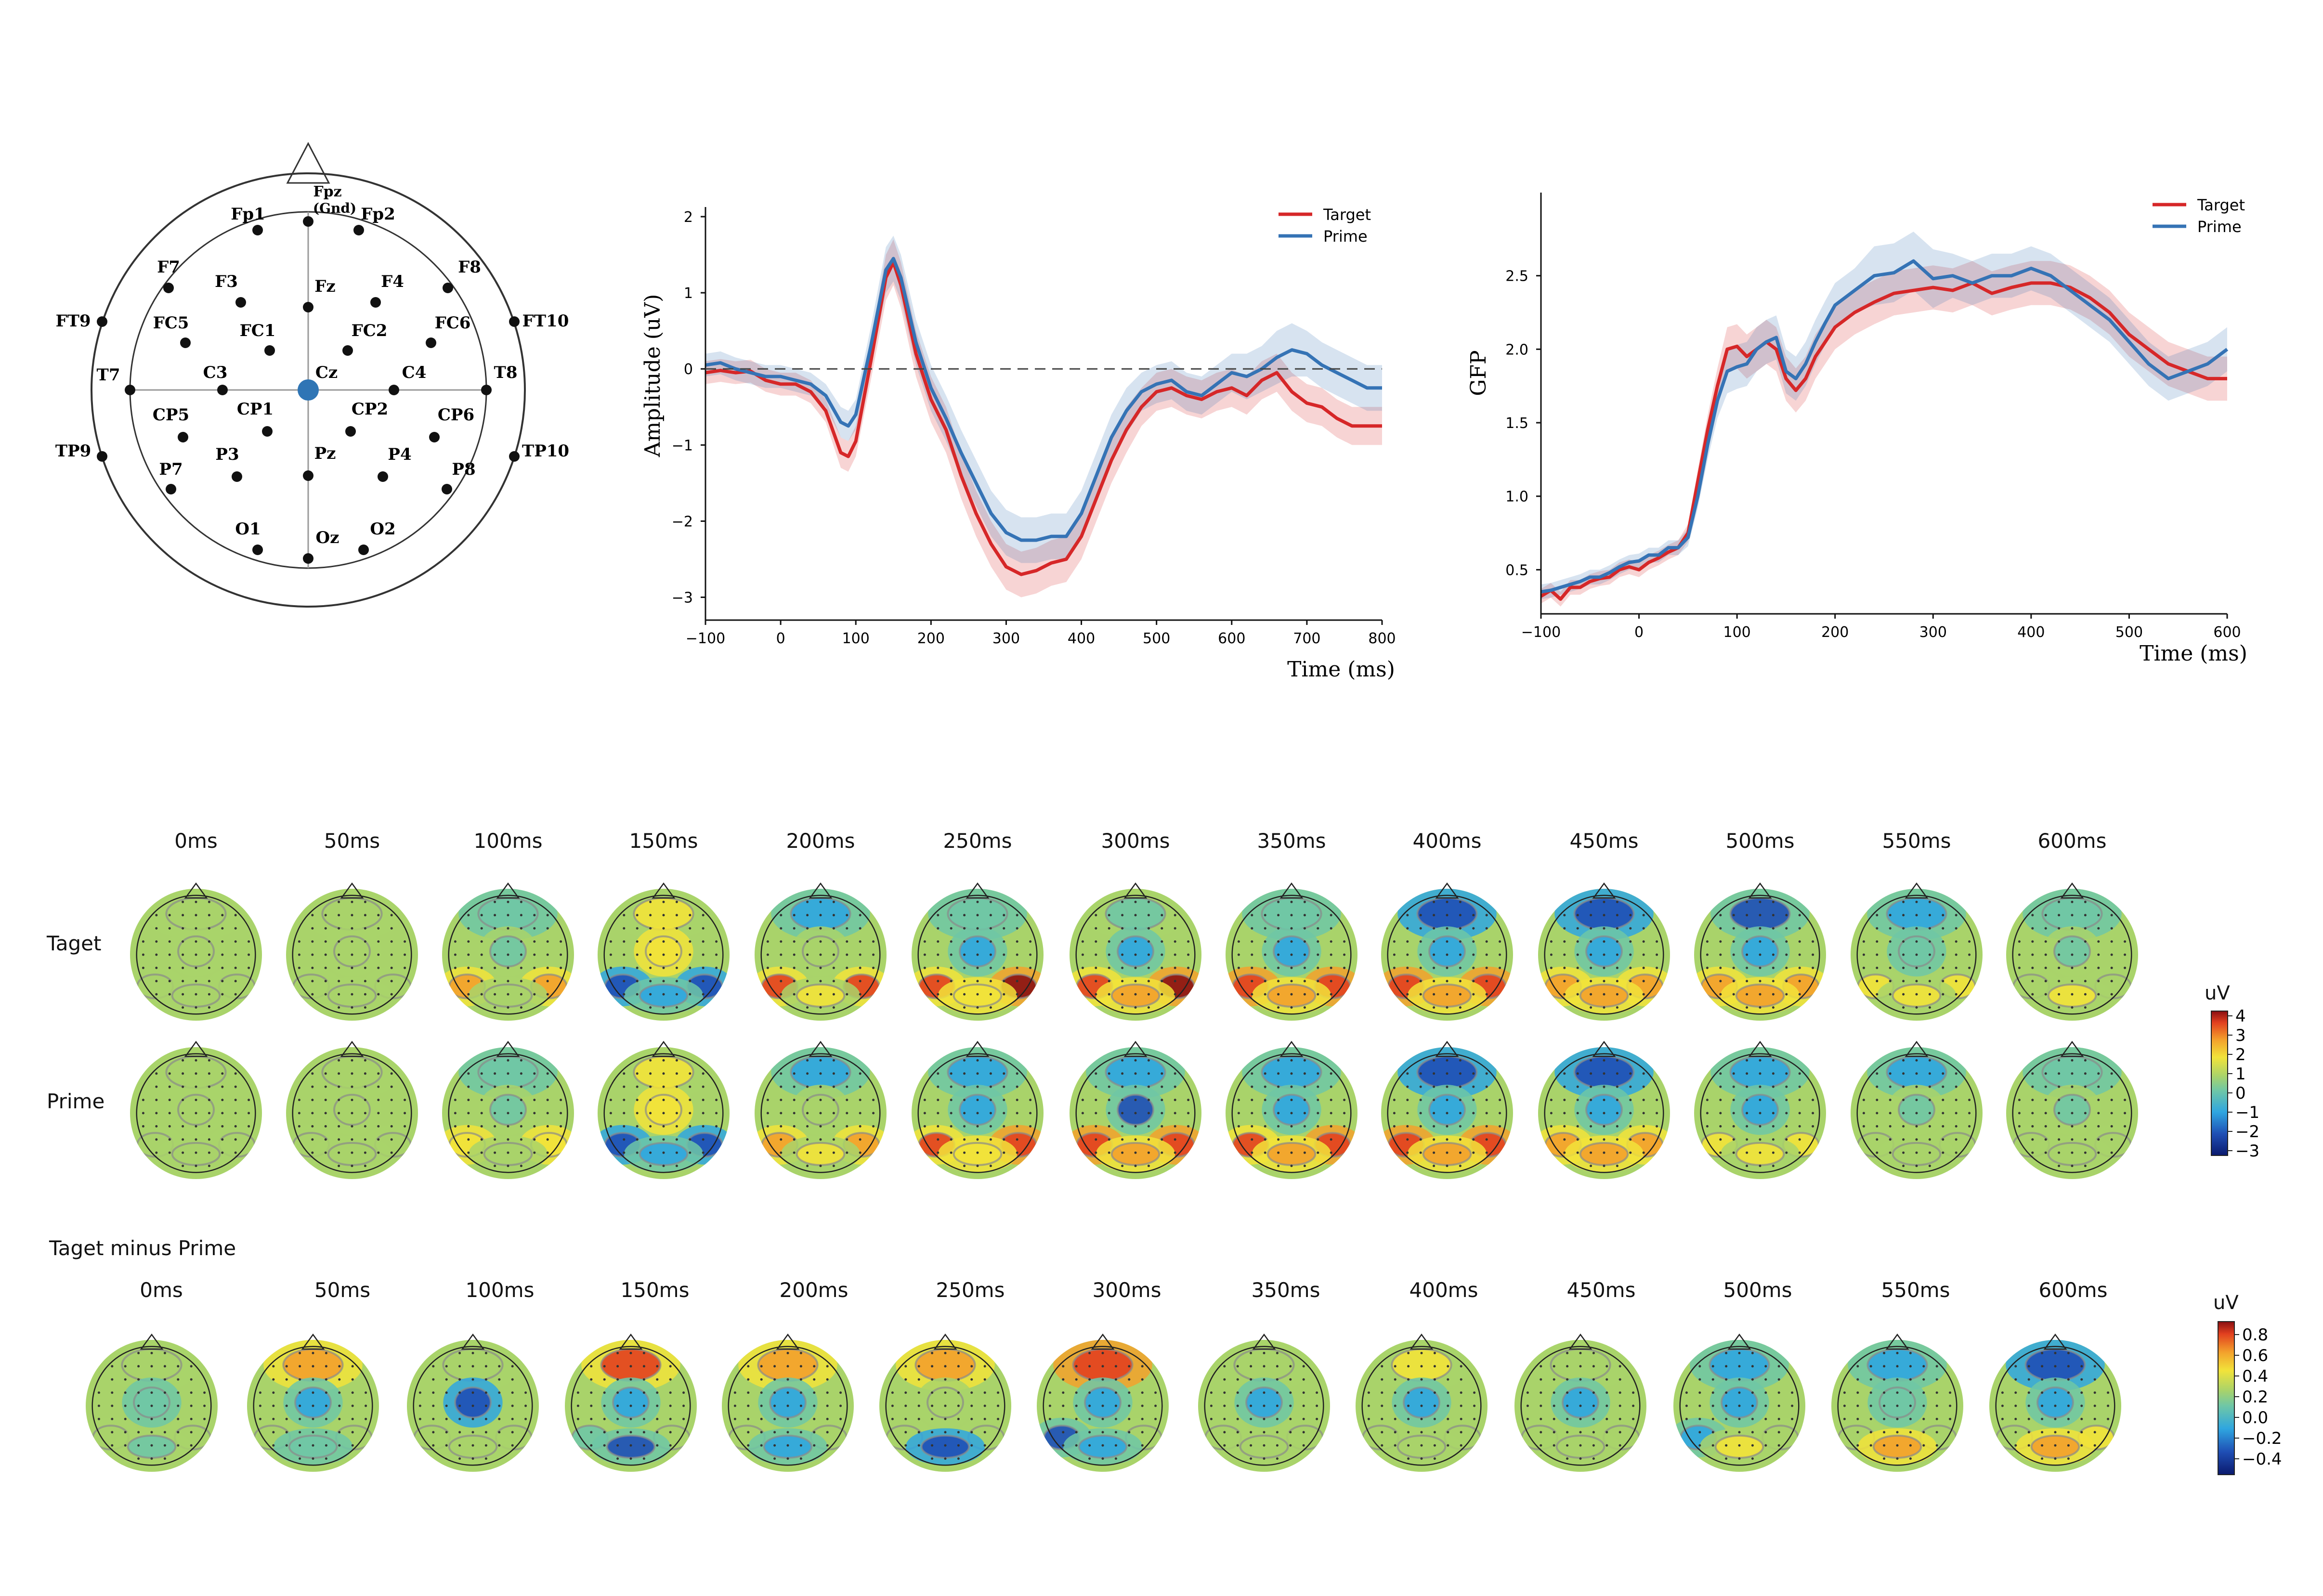 This screenshot has height=1596, width=2323. I want to click on x-tick-label: 100, so click(856, 638).